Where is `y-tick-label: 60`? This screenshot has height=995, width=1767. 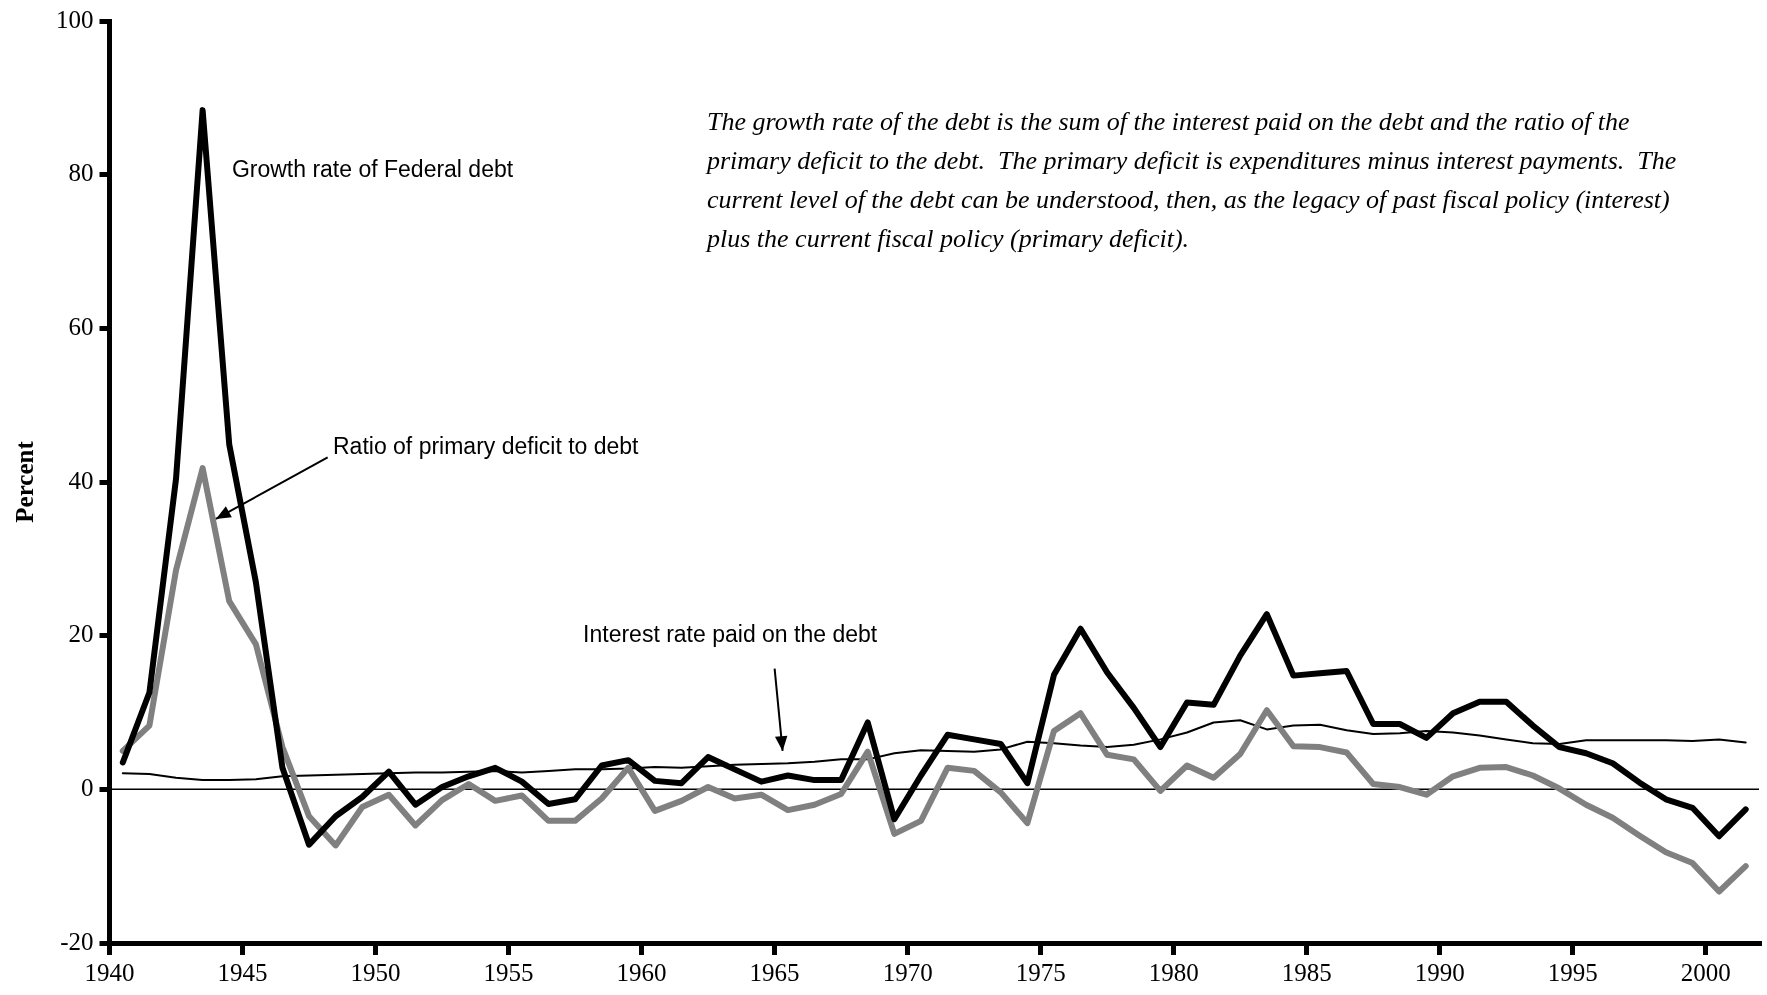
y-tick-label: 60 is located at coordinates (81, 326).